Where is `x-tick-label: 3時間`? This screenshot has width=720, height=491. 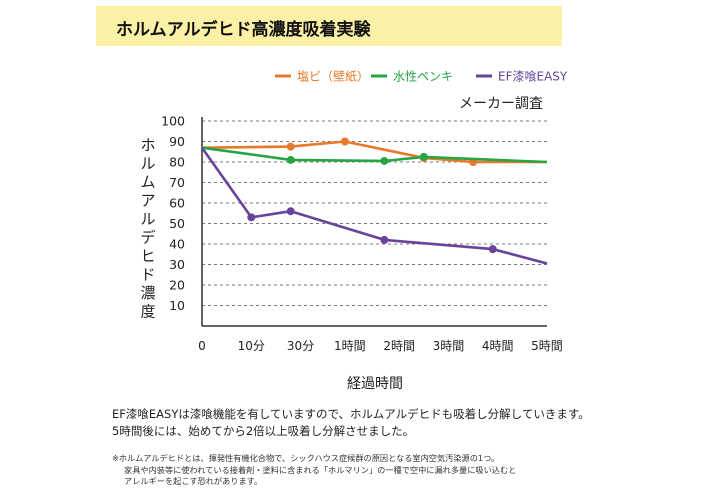
x-tick-label: 3時間 is located at coordinates (449, 346).